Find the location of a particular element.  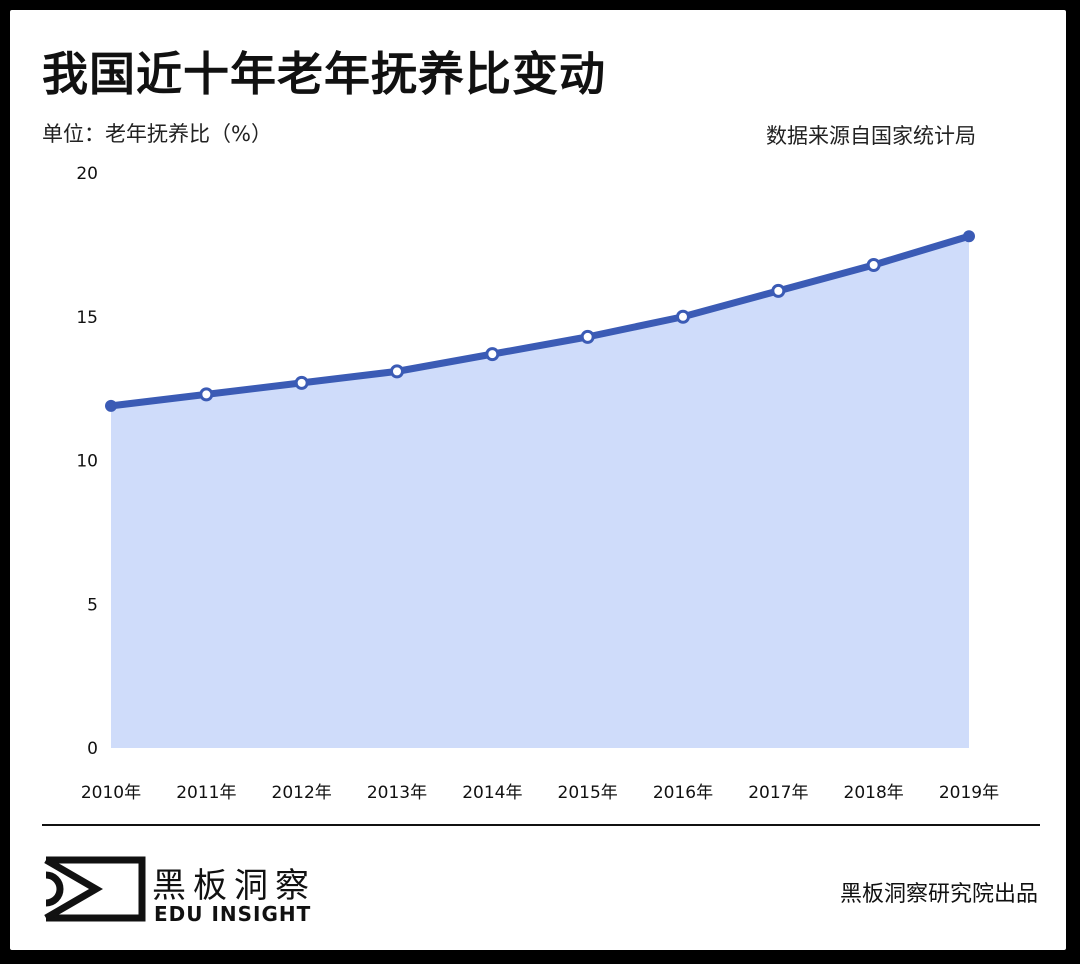

x-tick-label: 2011年 is located at coordinates (206, 793).